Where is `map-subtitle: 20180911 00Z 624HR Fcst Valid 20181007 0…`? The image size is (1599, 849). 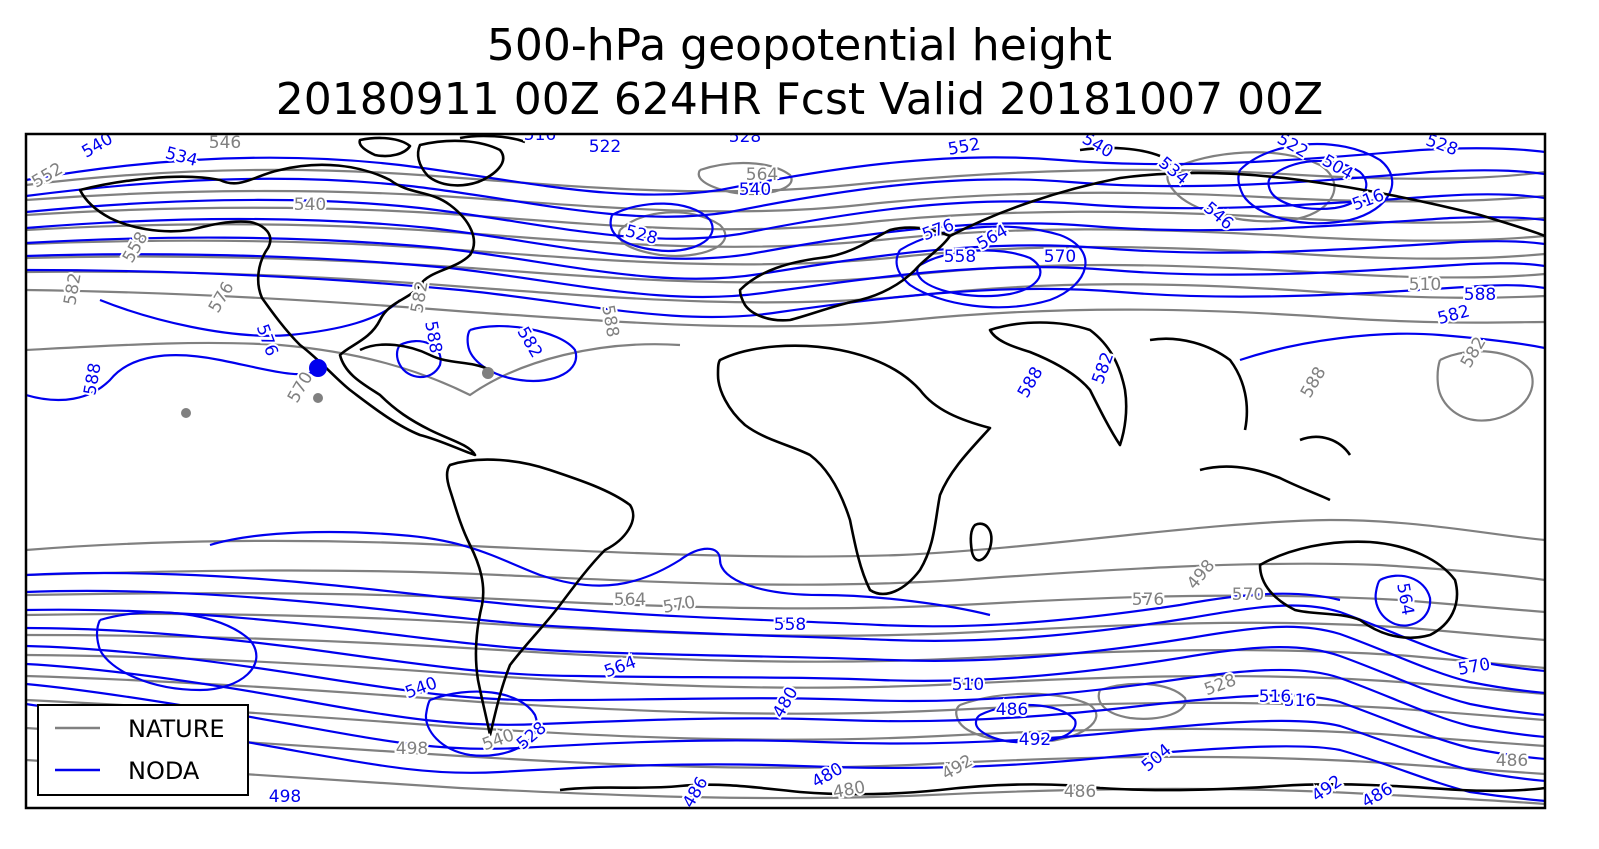 map-subtitle: 20180911 00Z 624HR Fcst Valid 20181007 0… is located at coordinates (799, 99).